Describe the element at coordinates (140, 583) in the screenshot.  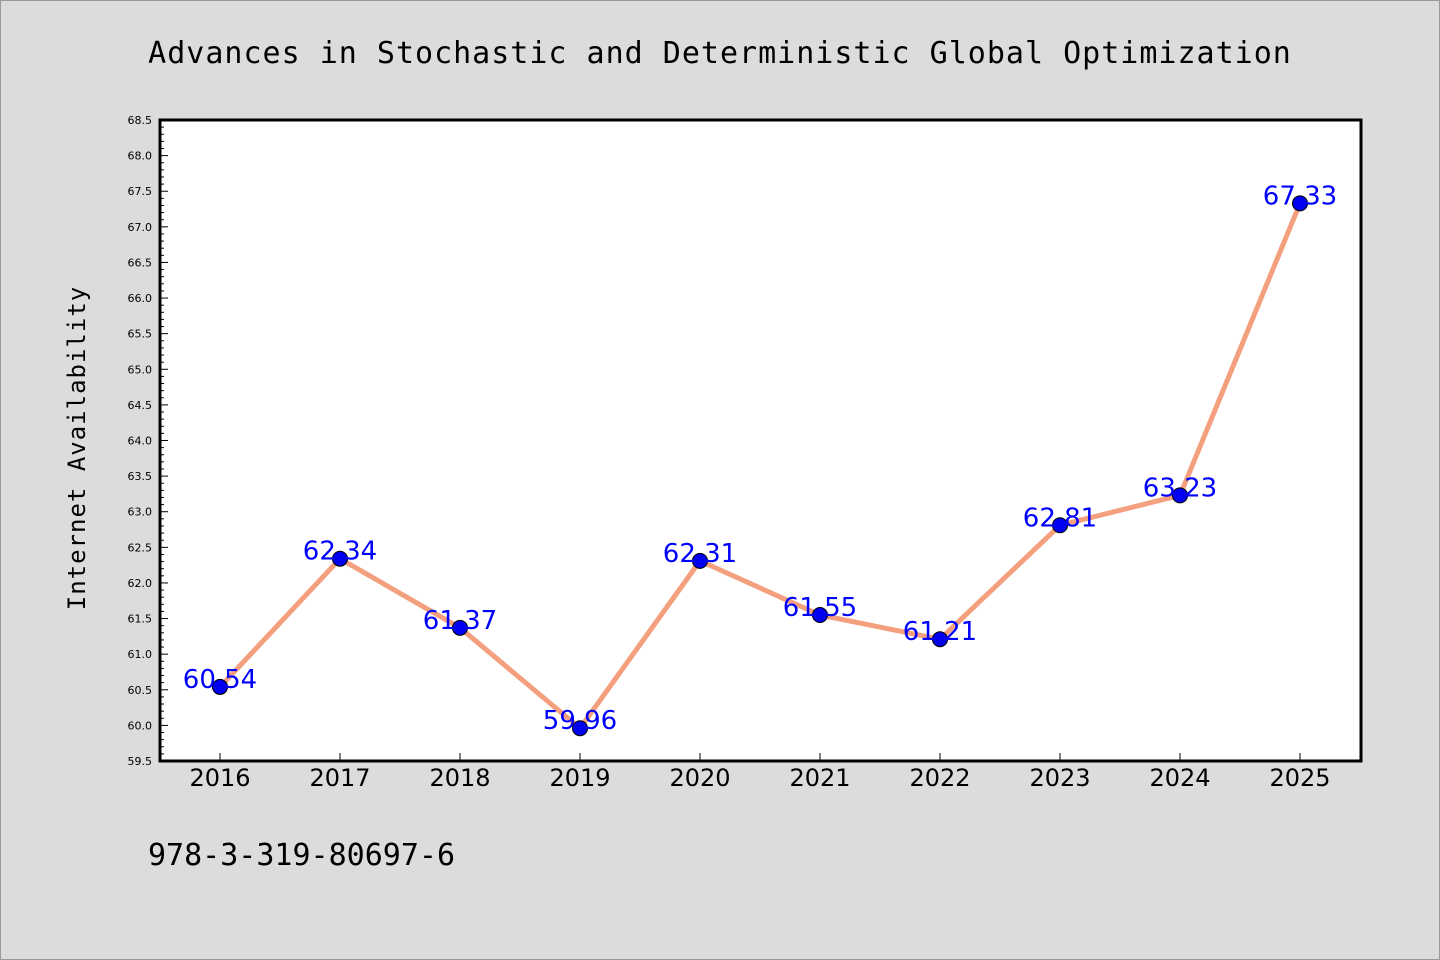
I see `y-tick-label: 62.0` at that location.